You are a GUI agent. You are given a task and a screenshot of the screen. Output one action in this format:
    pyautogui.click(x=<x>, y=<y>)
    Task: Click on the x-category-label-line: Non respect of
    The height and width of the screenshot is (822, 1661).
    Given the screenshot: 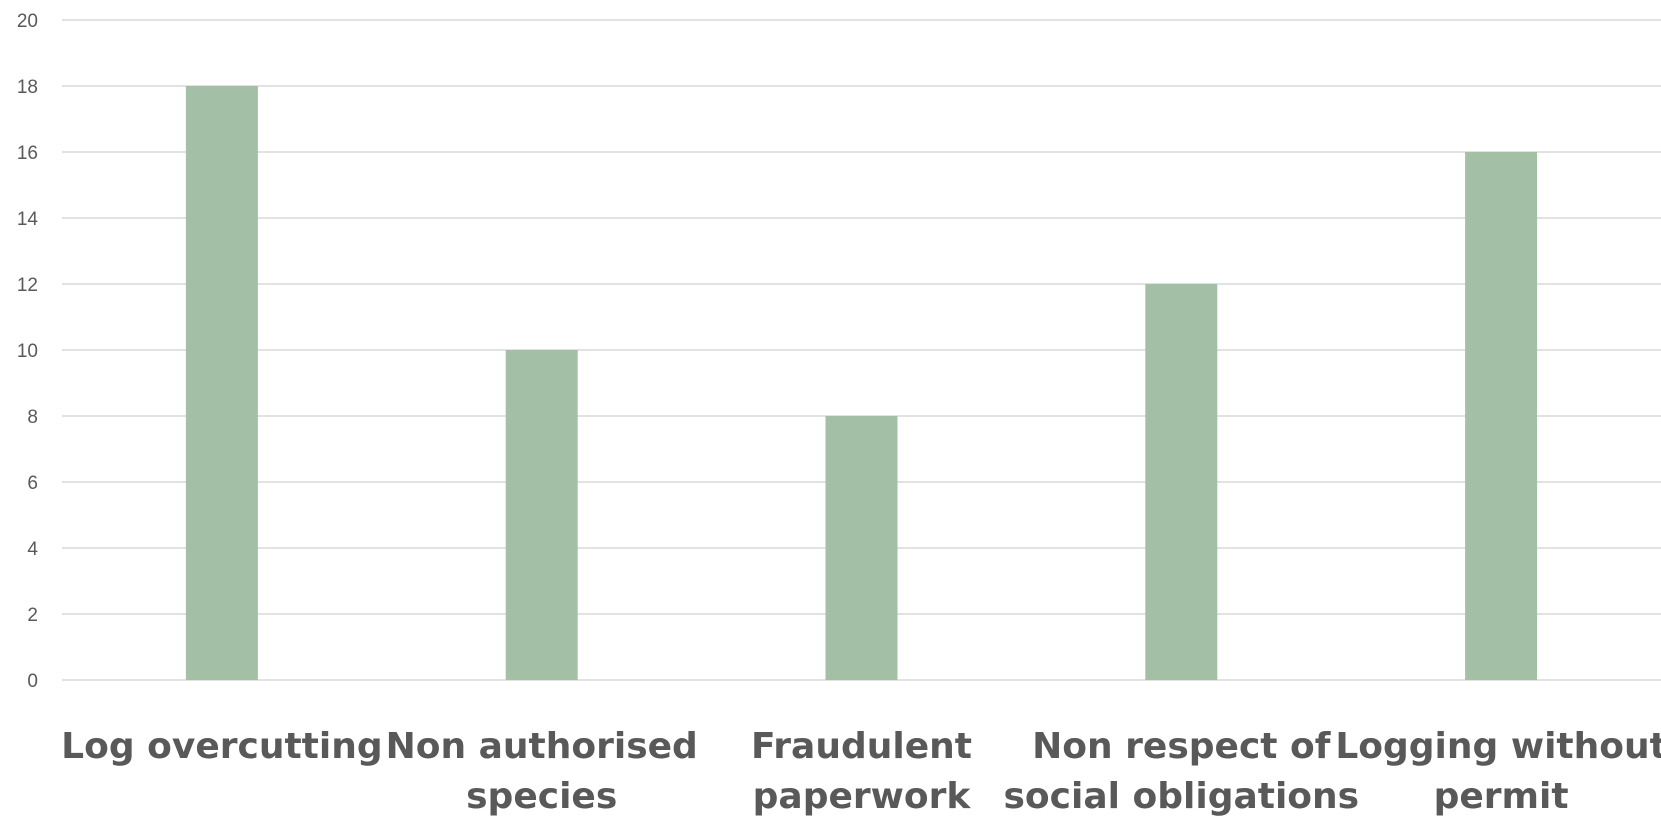 What is the action you would take?
    pyautogui.click(x=1181, y=746)
    